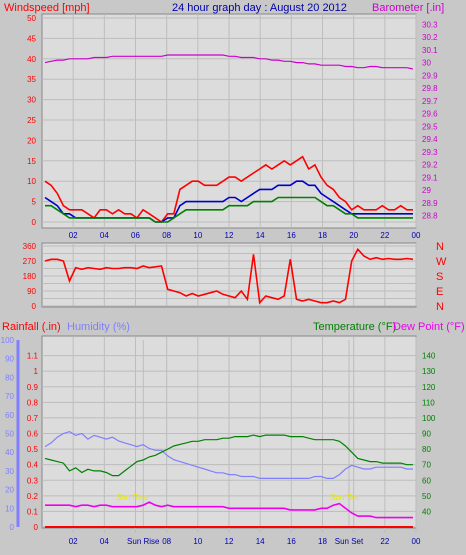 Image resolution: width=466 pixels, height=555 pixels. Describe the element at coordinates (197, 235) in the screenshot. I see `hour-tick-label: 10` at that location.